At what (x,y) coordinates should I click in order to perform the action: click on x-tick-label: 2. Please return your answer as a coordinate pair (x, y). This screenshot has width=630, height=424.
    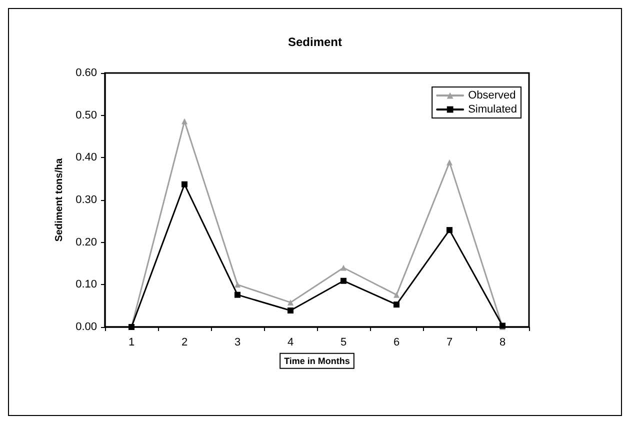
    Looking at the image, I should click on (184, 342).